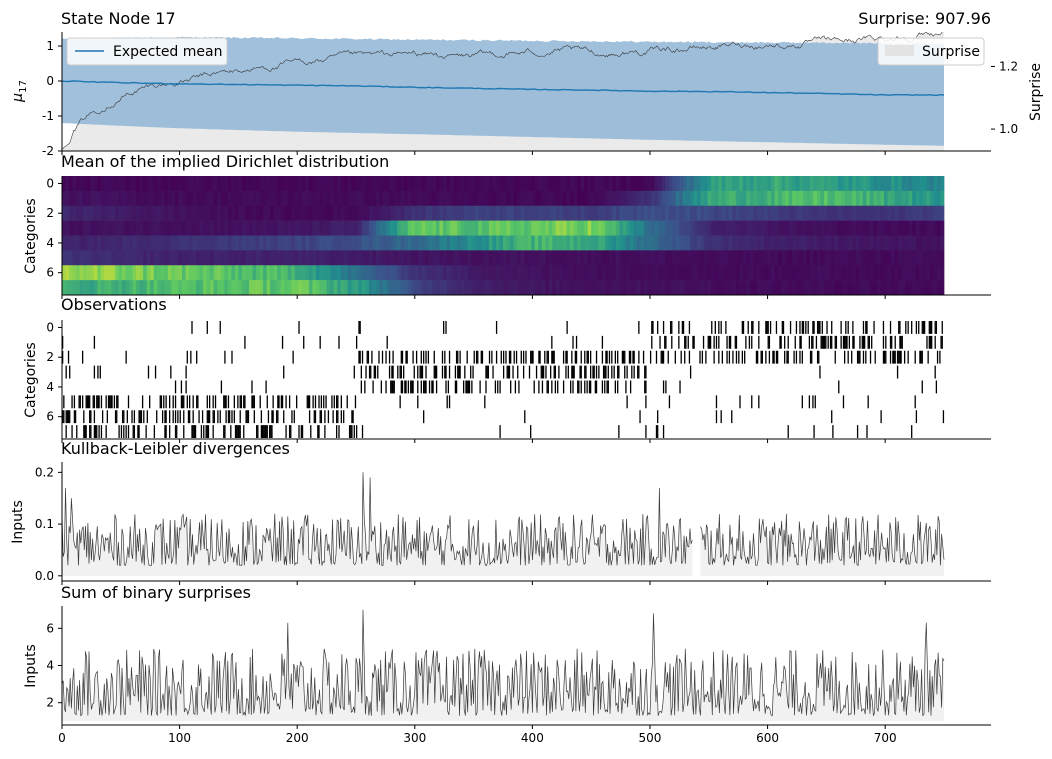 The image size is (1052, 759). Describe the element at coordinates (297, 738) in the screenshot. I see `x-tick-label: 200` at that location.